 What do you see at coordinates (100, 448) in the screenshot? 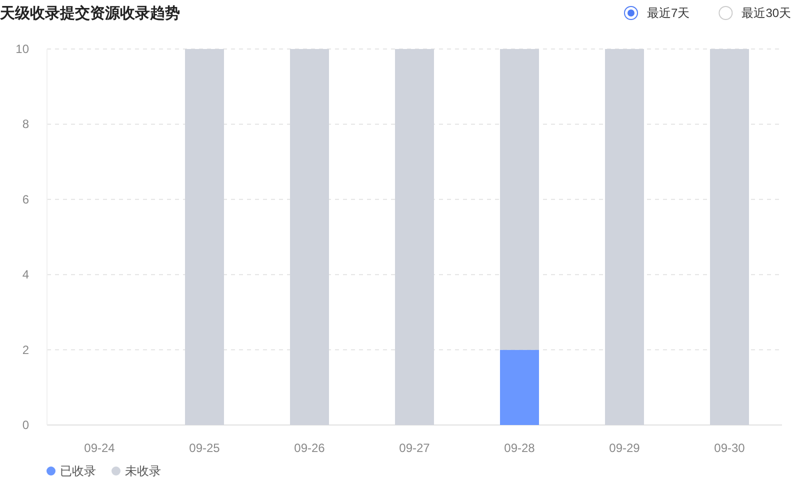
I see `x-tick-label: 09-24` at bounding box center [100, 448].